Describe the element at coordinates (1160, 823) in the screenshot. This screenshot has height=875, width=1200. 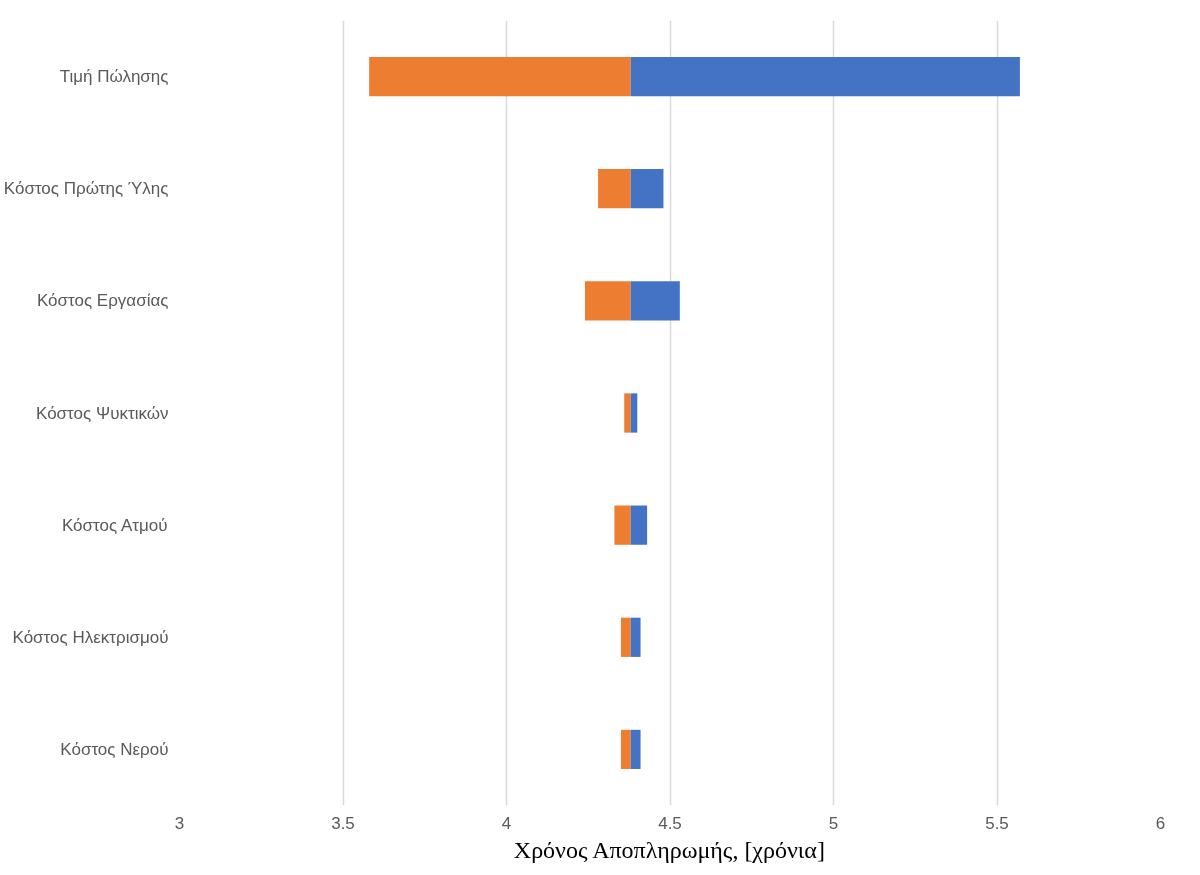
I see `x-tick-label: 6` at that location.